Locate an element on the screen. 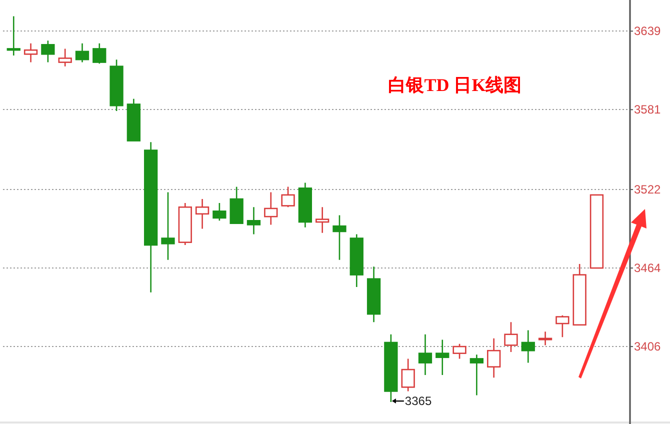  y-tick-label: 3639 is located at coordinates (648, 31).